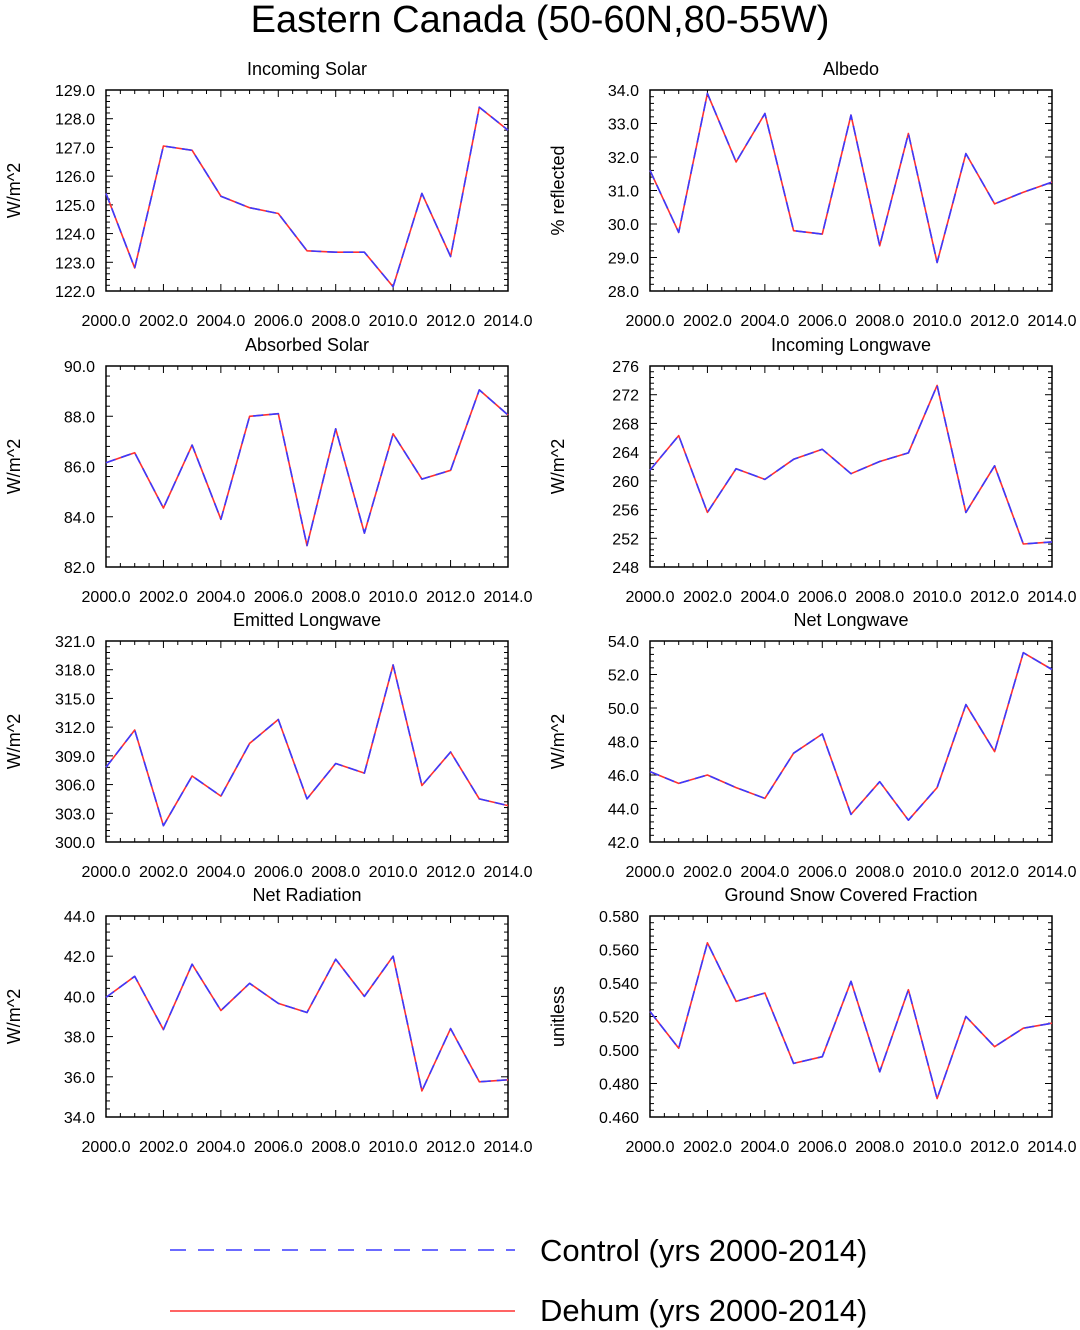  What do you see at coordinates (79, 1038) in the screenshot?
I see `y-tick-label: 38.0` at bounding box center [79, 1038].